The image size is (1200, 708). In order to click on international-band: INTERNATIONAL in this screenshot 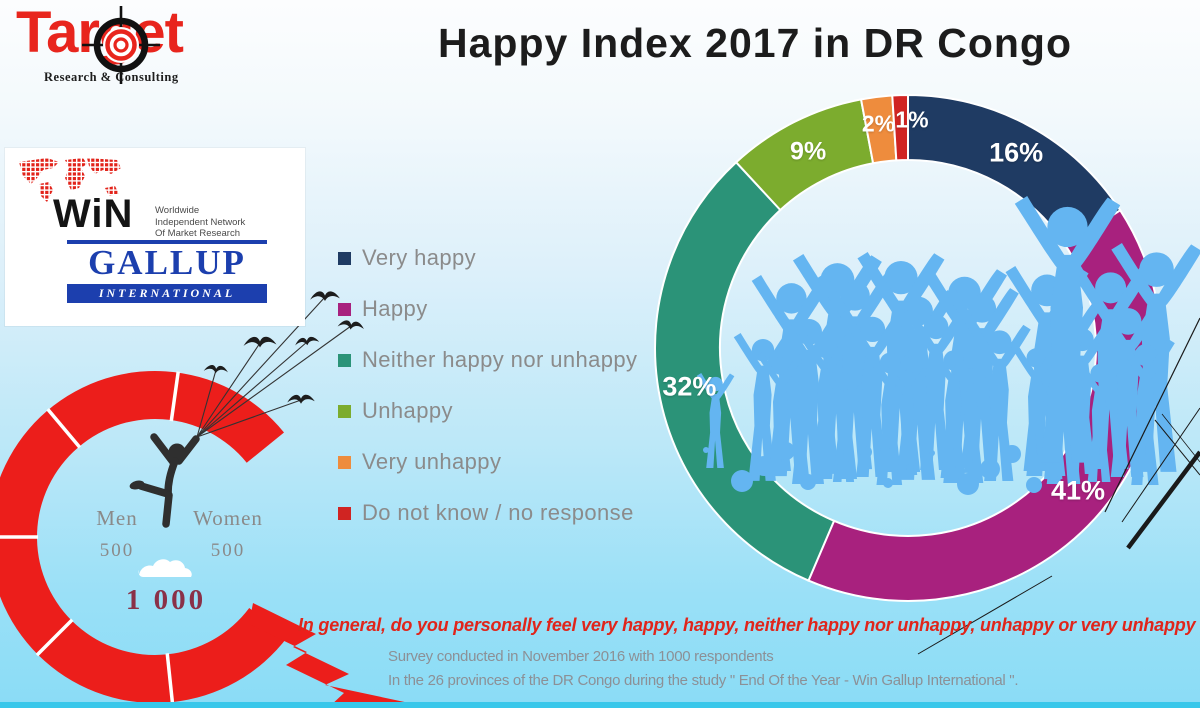, I will do `click(167, 293)`.